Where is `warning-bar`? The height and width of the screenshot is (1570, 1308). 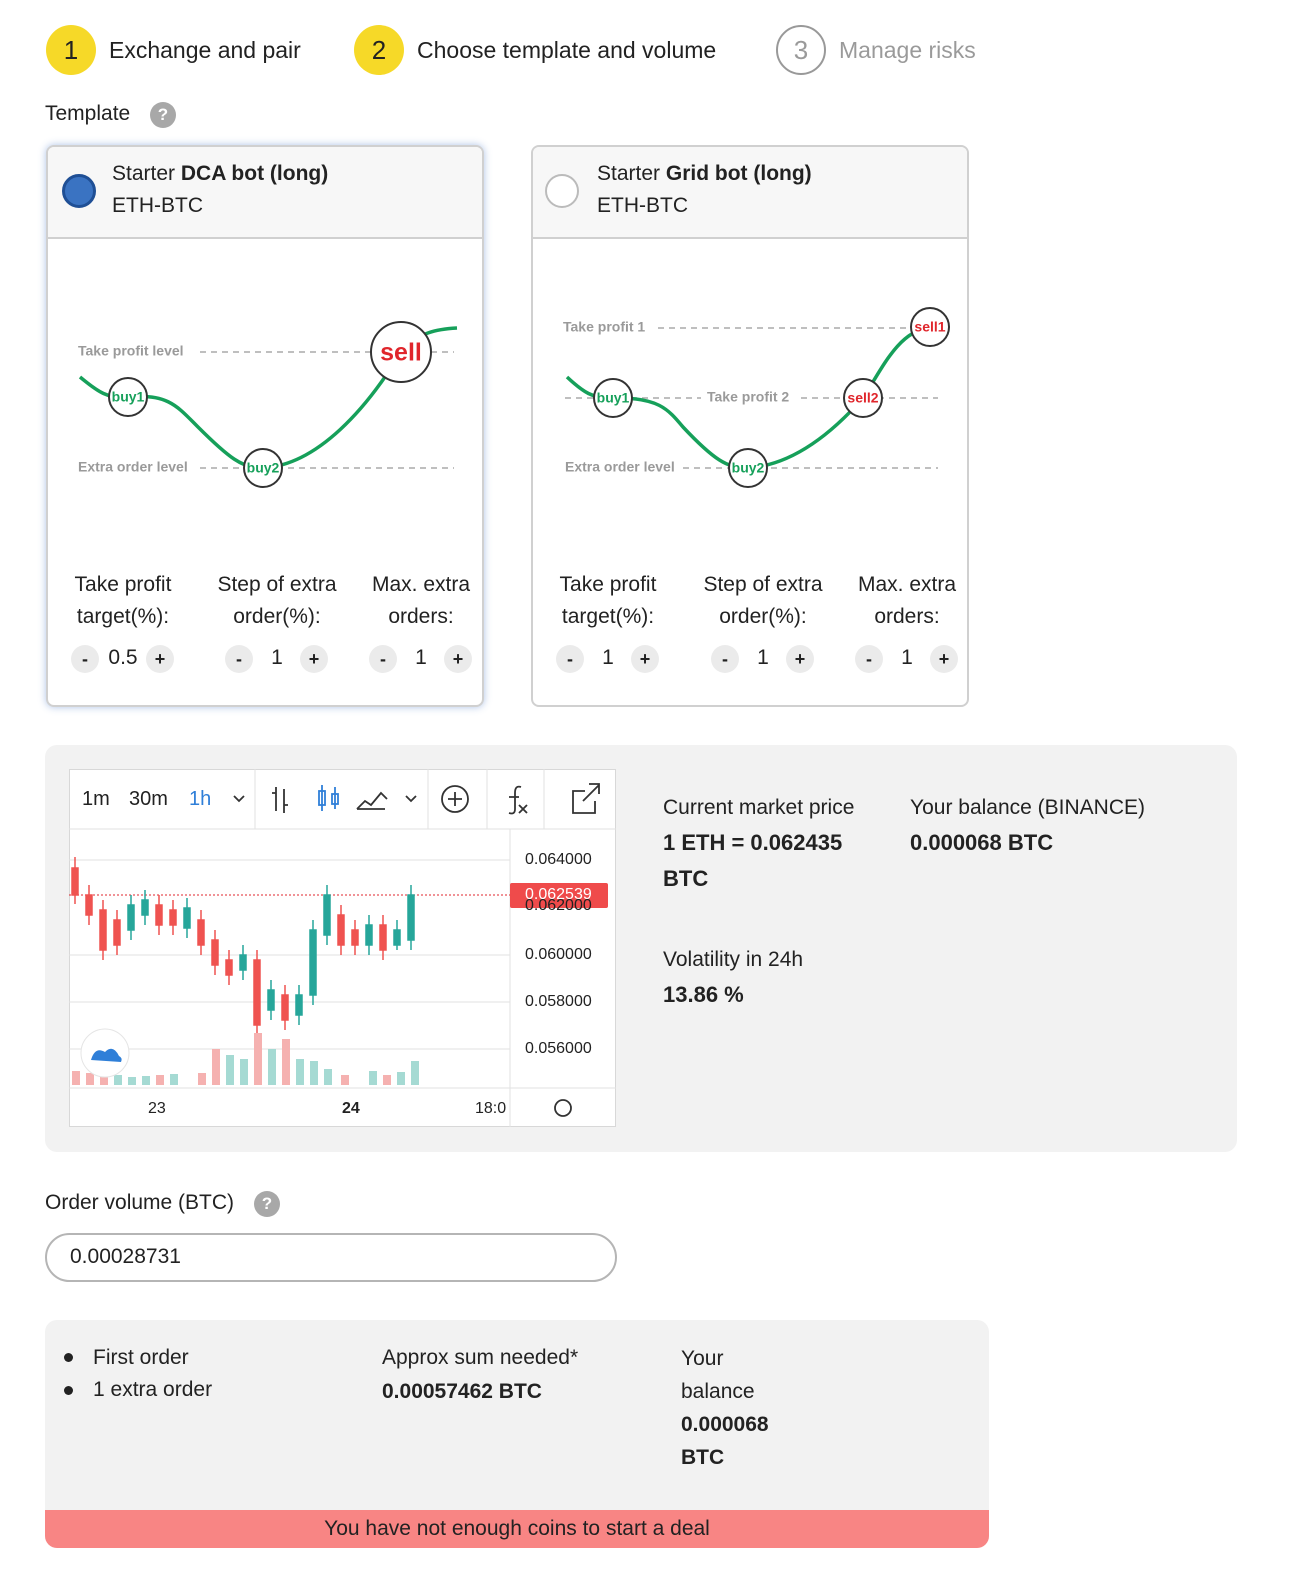 warning-bar is located at coordinates (517, 1529).